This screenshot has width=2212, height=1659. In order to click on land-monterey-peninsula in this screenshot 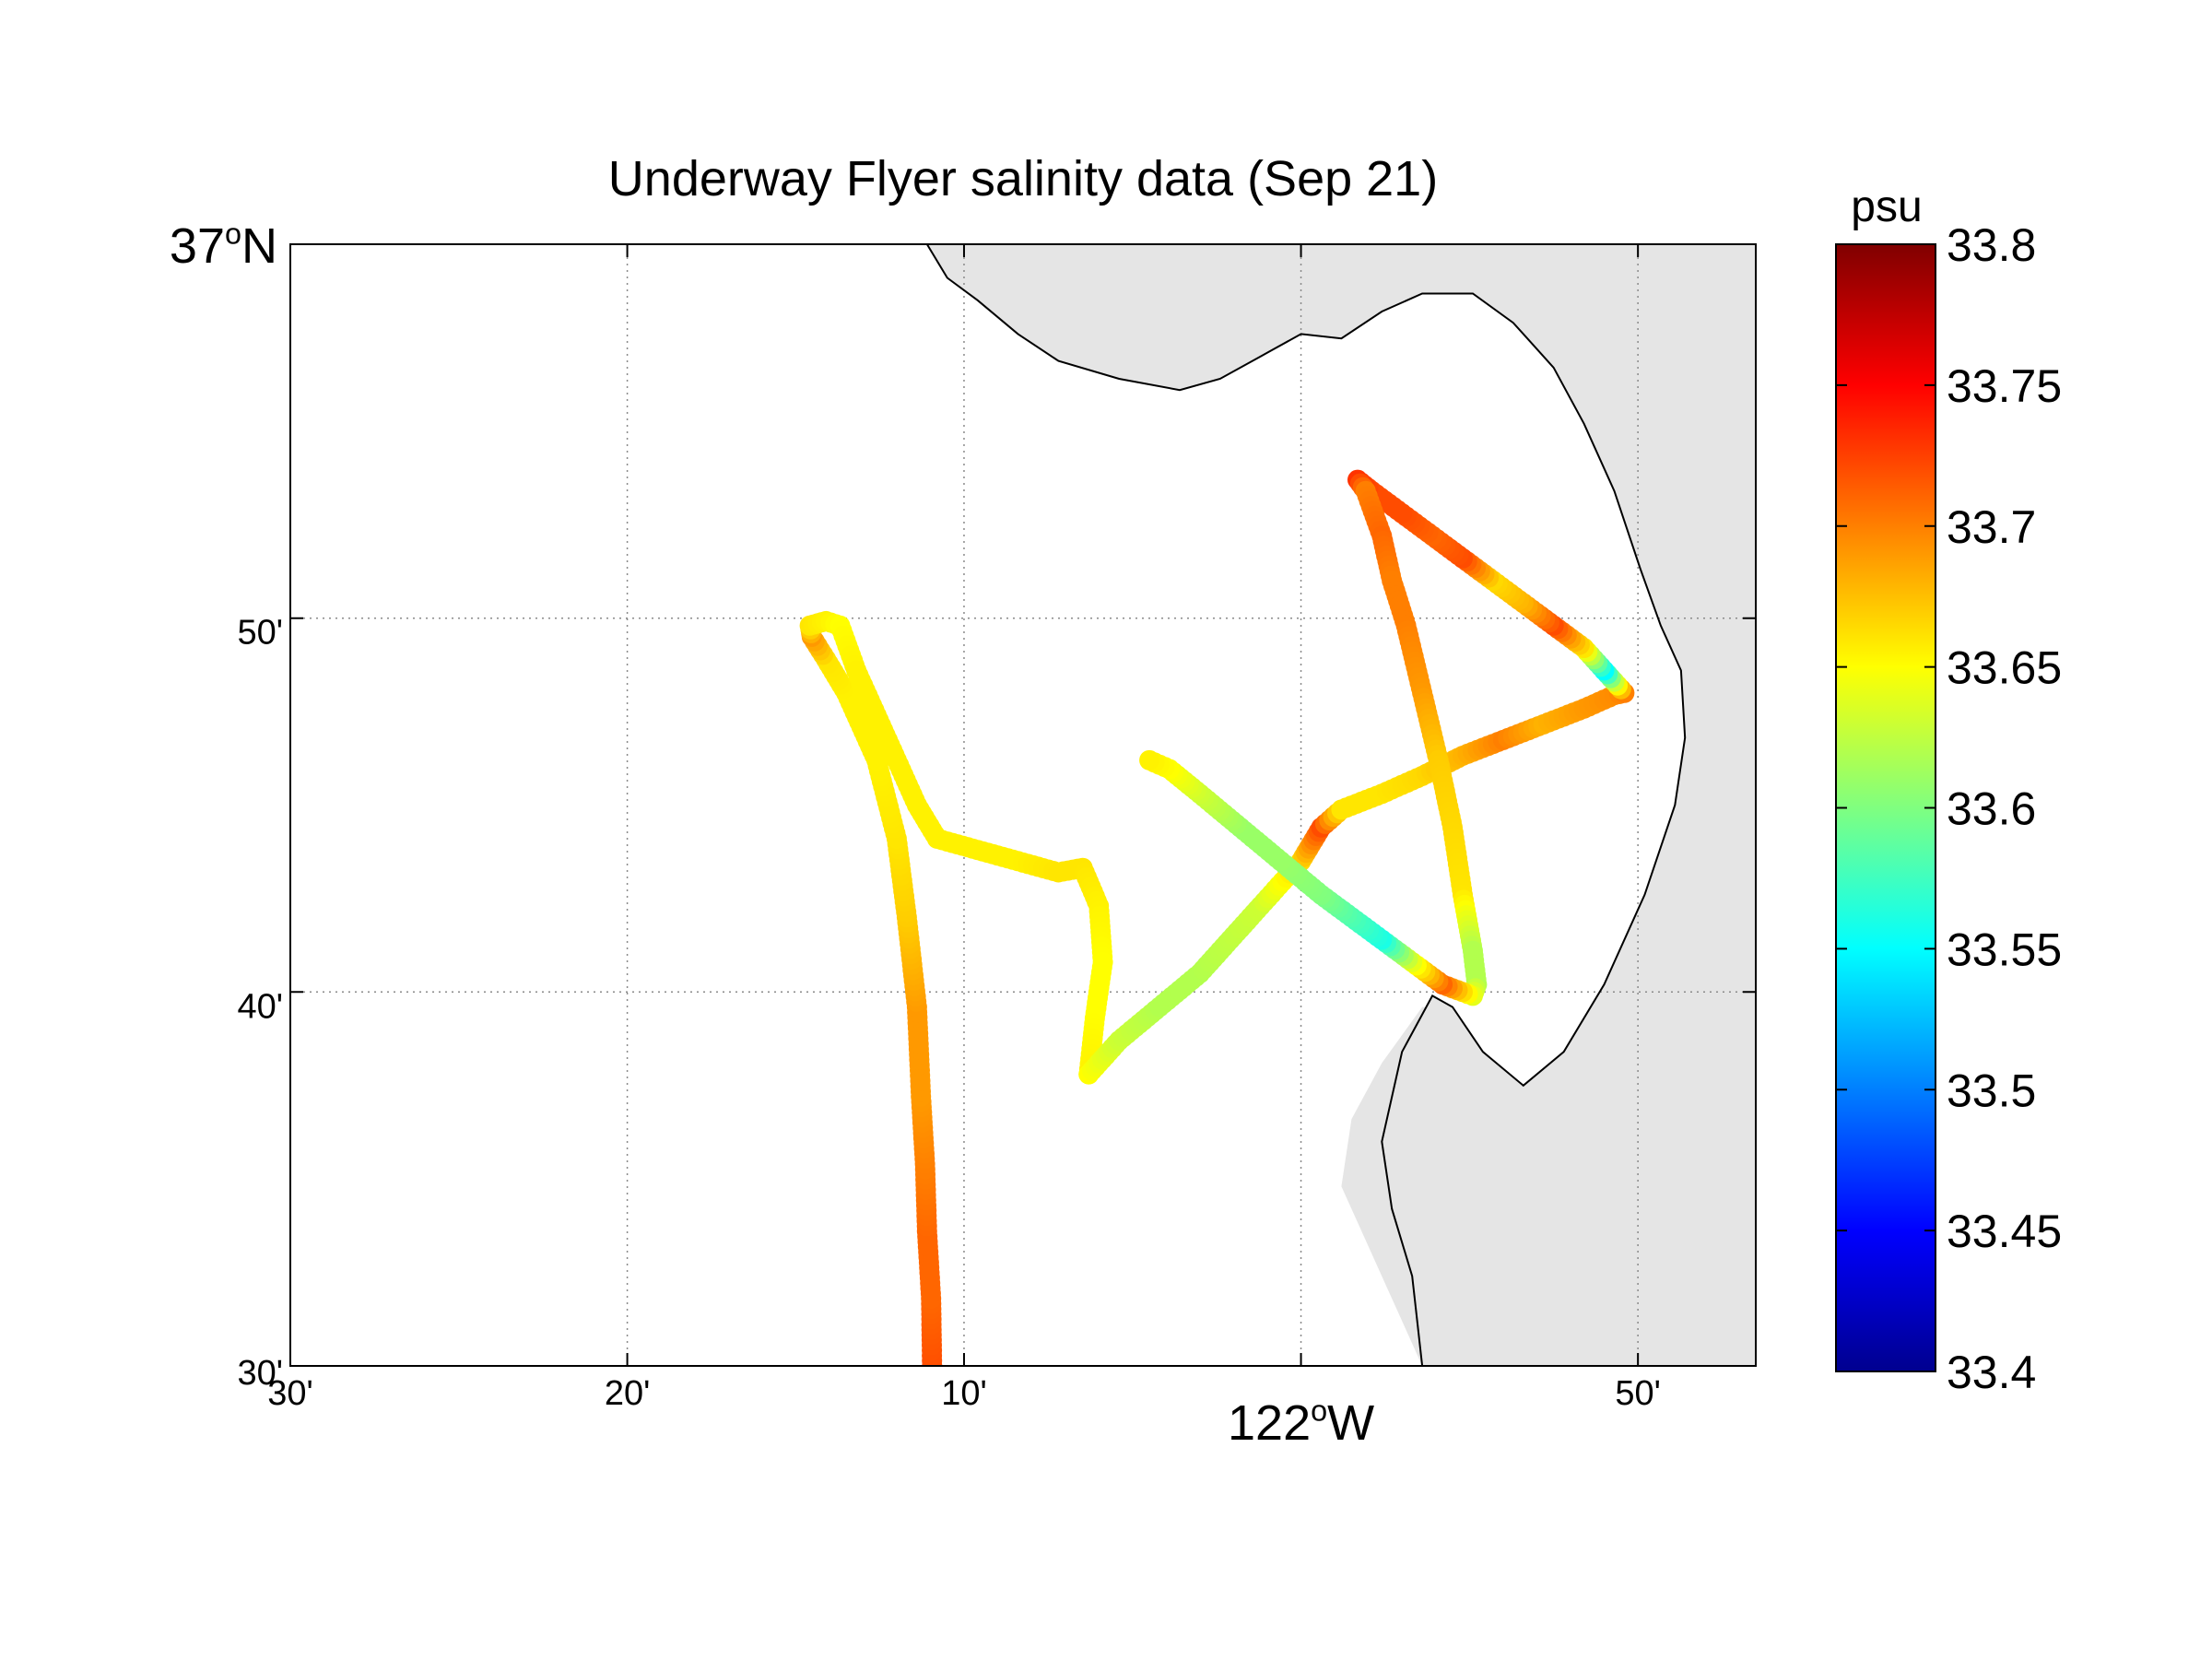, I will do `click(1548, 1186)`.